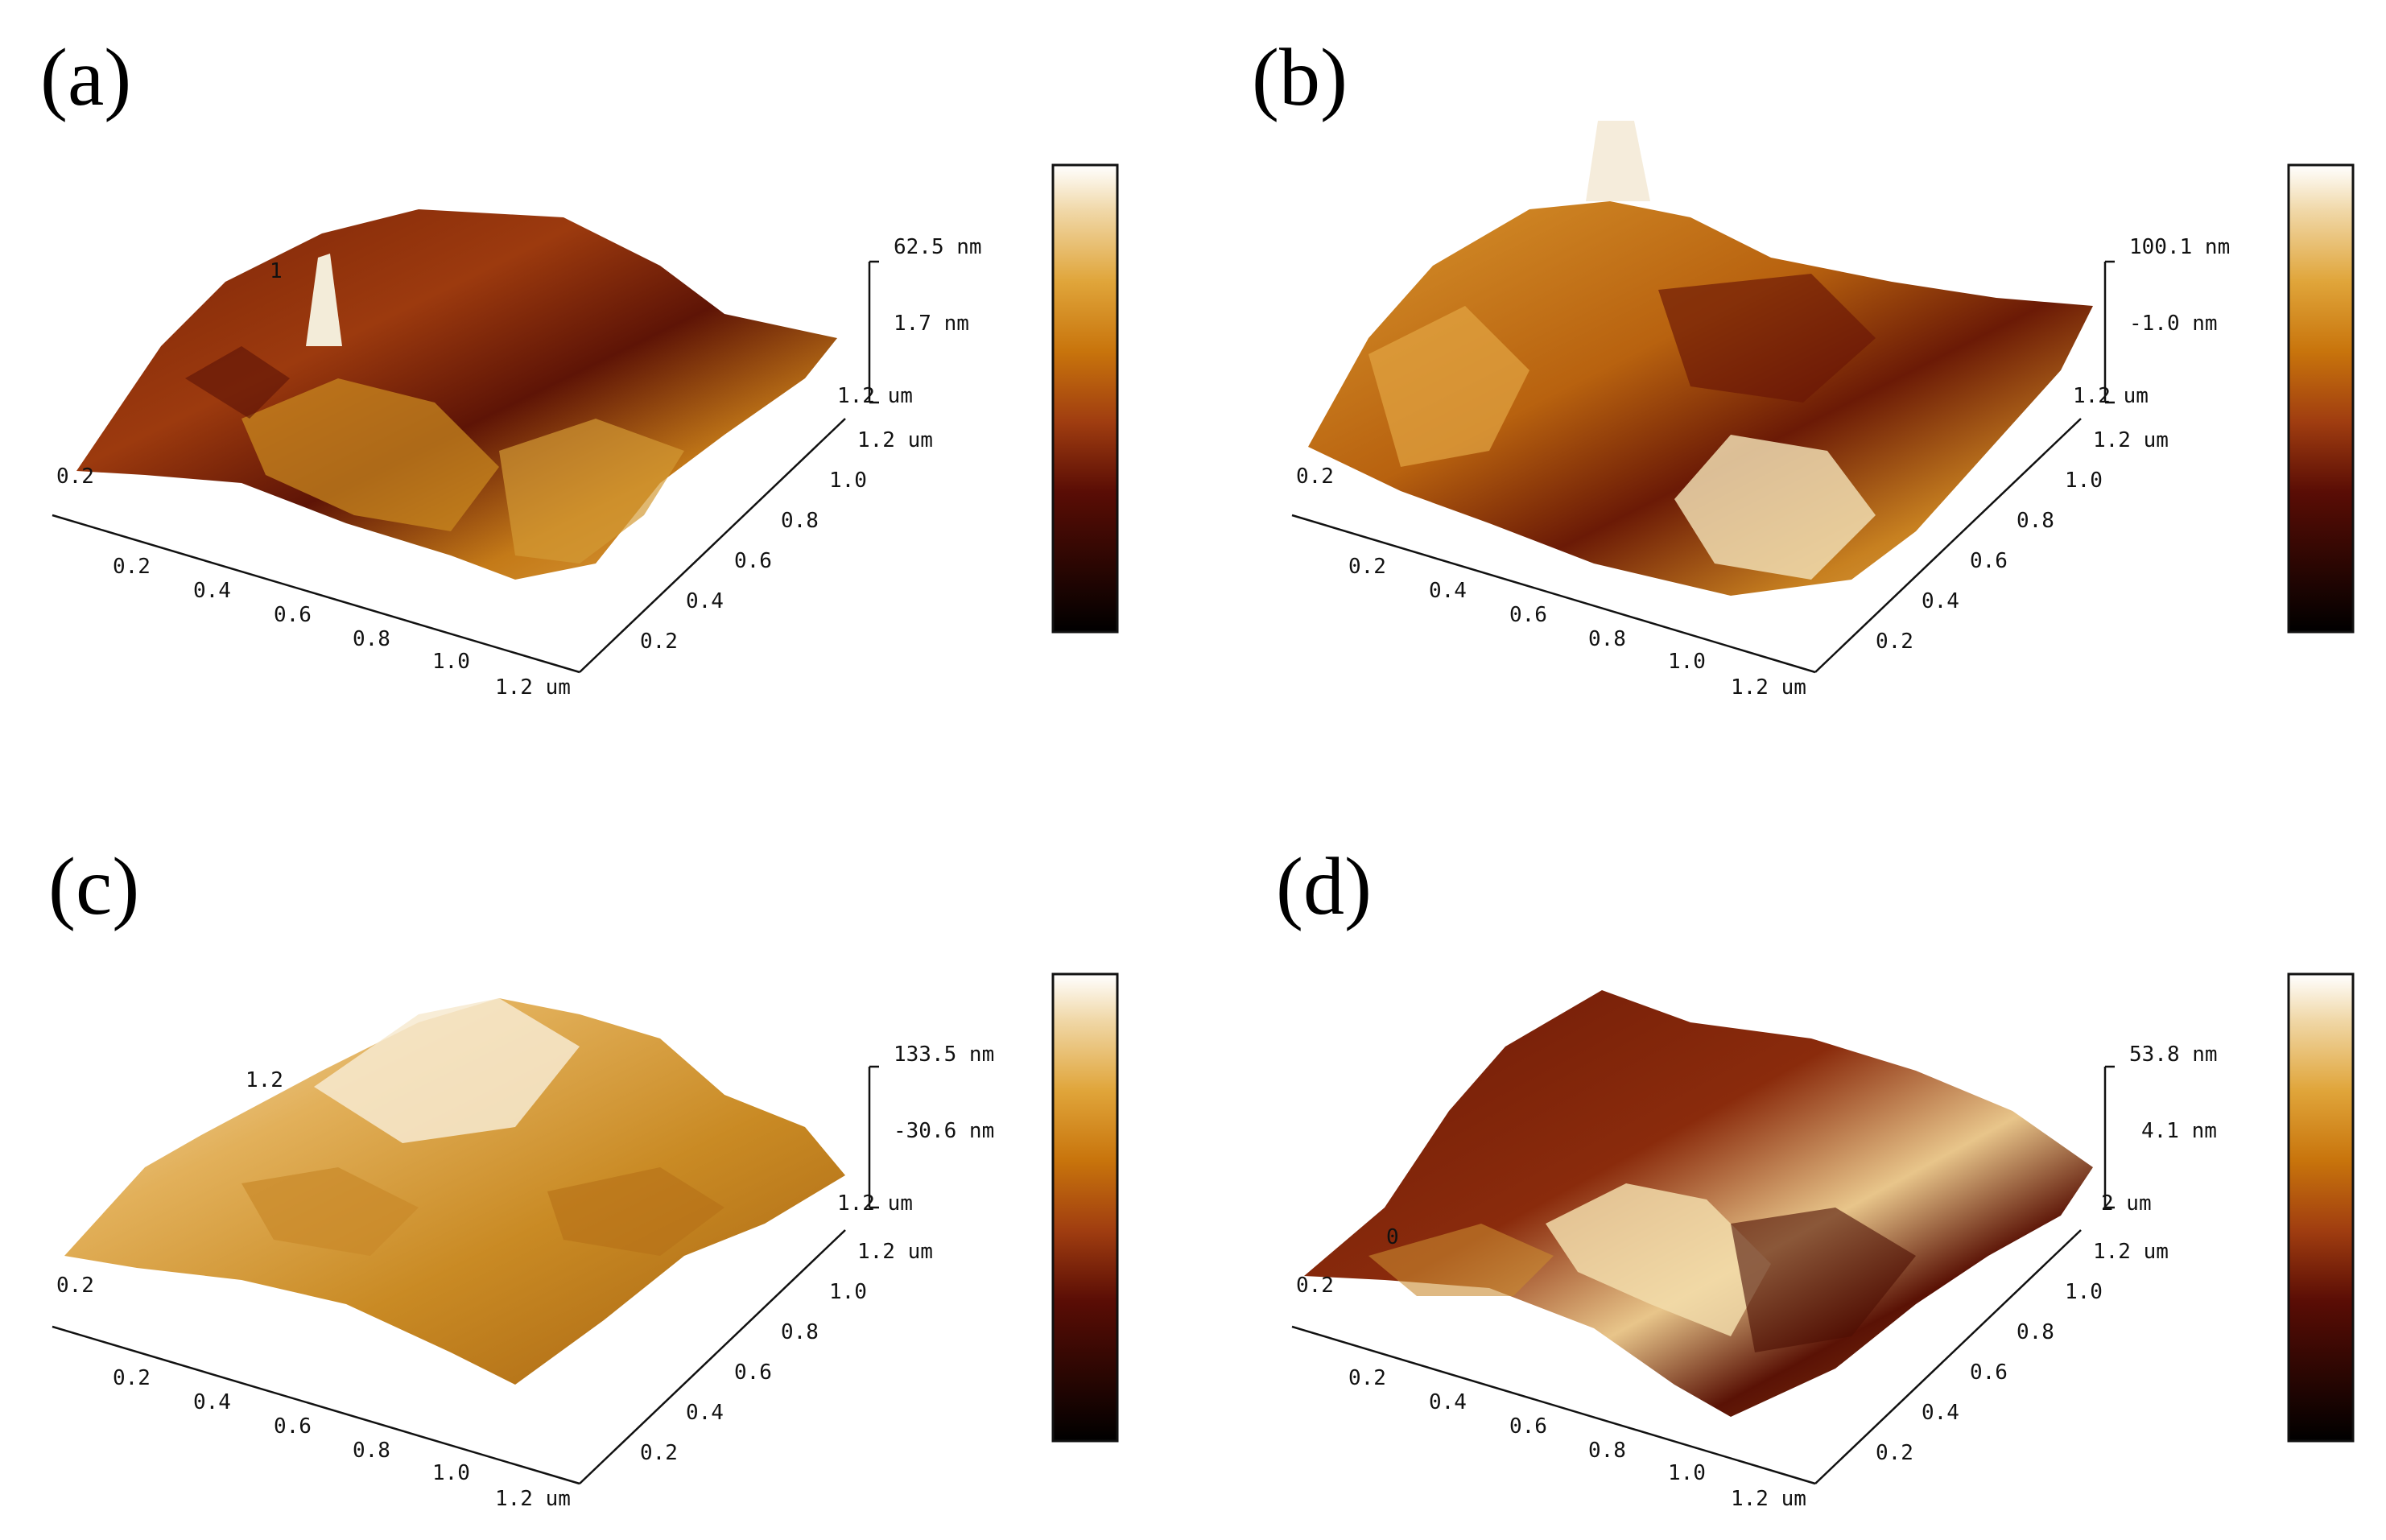  Describe the element at coordinates (931, 324) in the screenshot. I see `z-mid-label: 1.7 nm` at that location.